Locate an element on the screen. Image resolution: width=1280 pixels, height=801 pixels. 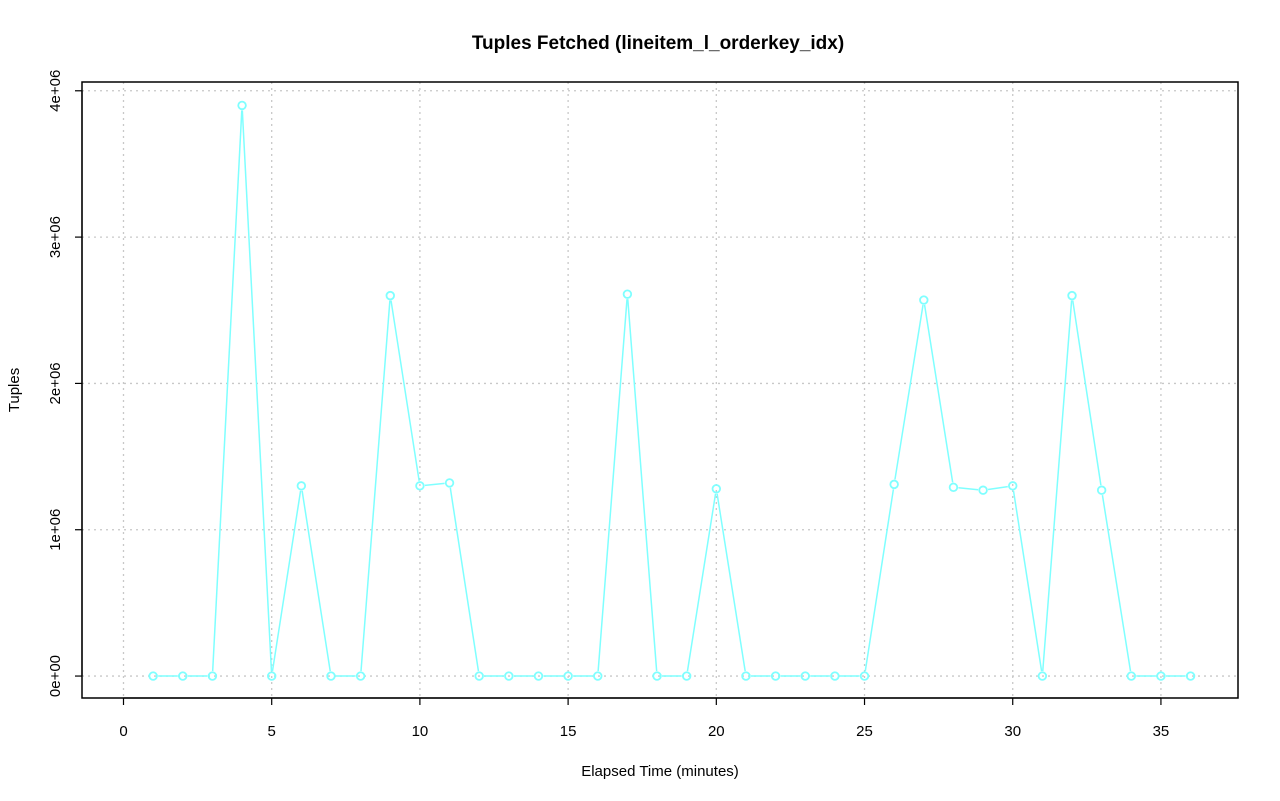
x-tick-label: 5 is located at coordinates (272, 731).